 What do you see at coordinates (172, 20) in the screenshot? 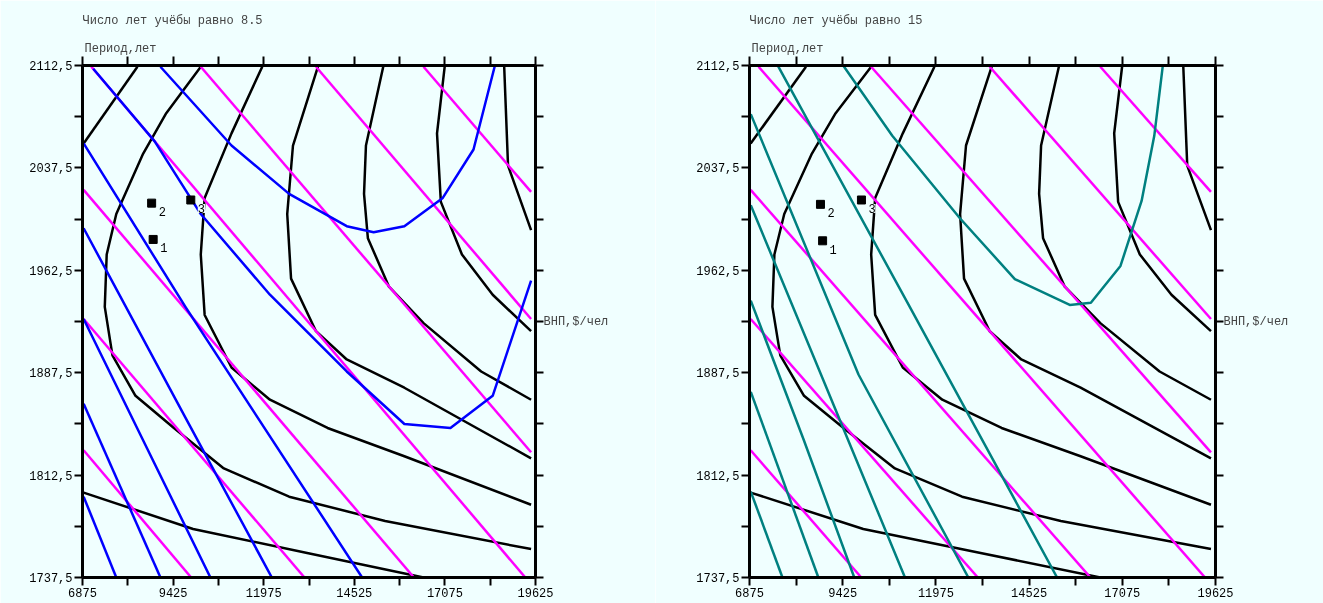
I see `chart-title: Число лет учёбы равно 8.5` at bounding box center [172, 20].